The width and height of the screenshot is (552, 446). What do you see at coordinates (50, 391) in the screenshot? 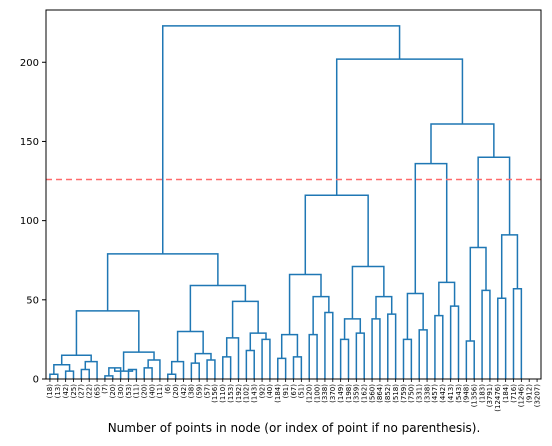
I see `leaf-label: (18)` at bounding box center [50, 391].